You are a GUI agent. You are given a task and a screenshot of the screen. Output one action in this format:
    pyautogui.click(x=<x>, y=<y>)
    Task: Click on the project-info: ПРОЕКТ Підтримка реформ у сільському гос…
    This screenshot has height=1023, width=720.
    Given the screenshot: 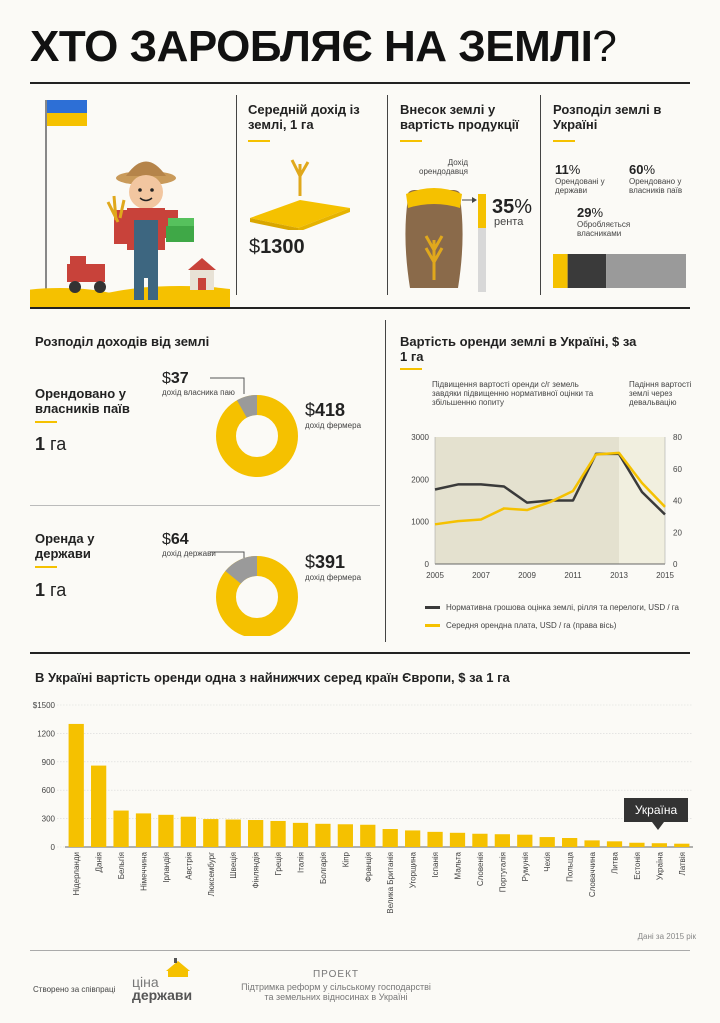 What is the action you would take?
    pyautogui.click(x=336, y=986)
    